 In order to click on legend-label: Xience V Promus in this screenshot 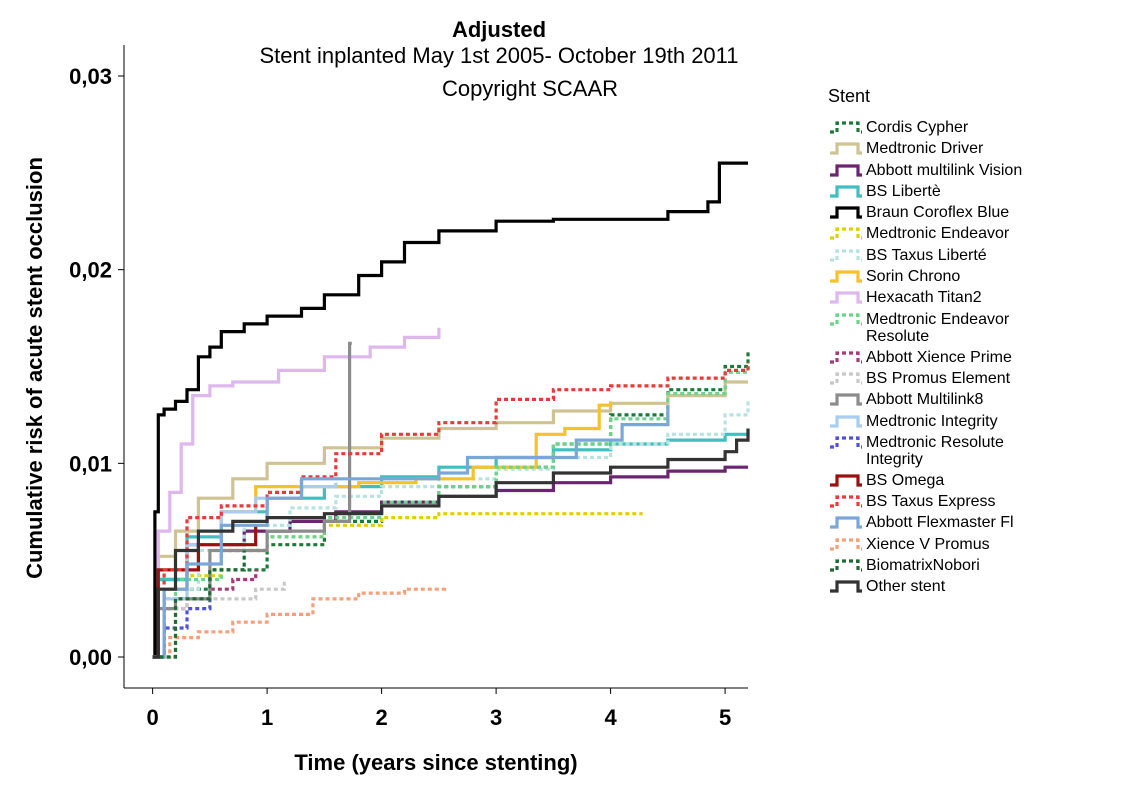, I will do `click(928, 544)`.